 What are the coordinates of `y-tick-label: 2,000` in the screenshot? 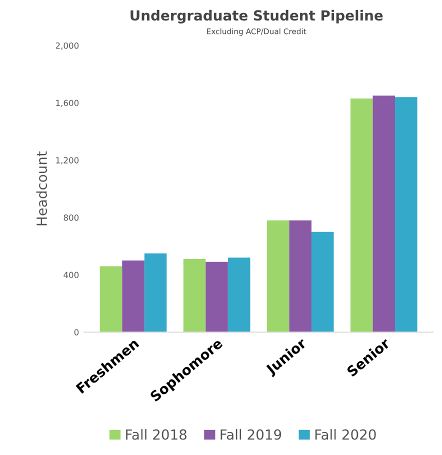 It's located at (67, 46).